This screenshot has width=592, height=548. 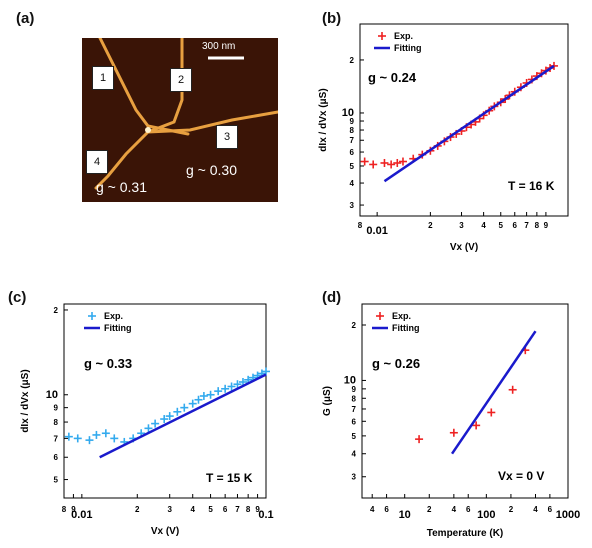 What do you see at coordinates (108, 363) in the screenshot?
I see `g-annotation: g ~ 0.33` at bounding box center [108, 363].